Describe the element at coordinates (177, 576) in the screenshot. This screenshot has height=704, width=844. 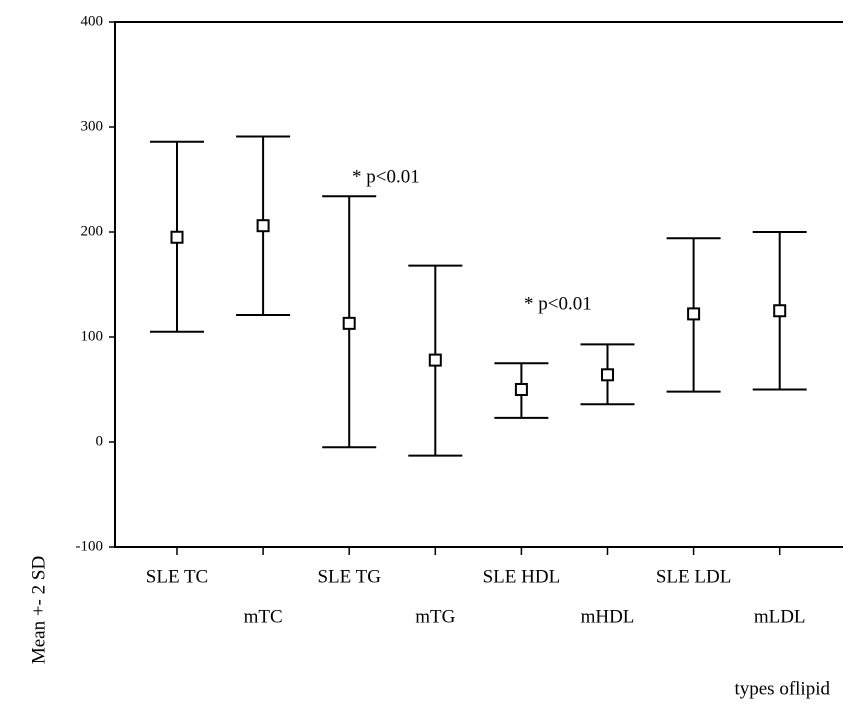
I see `x-tick-label: SLE TC` at that location.